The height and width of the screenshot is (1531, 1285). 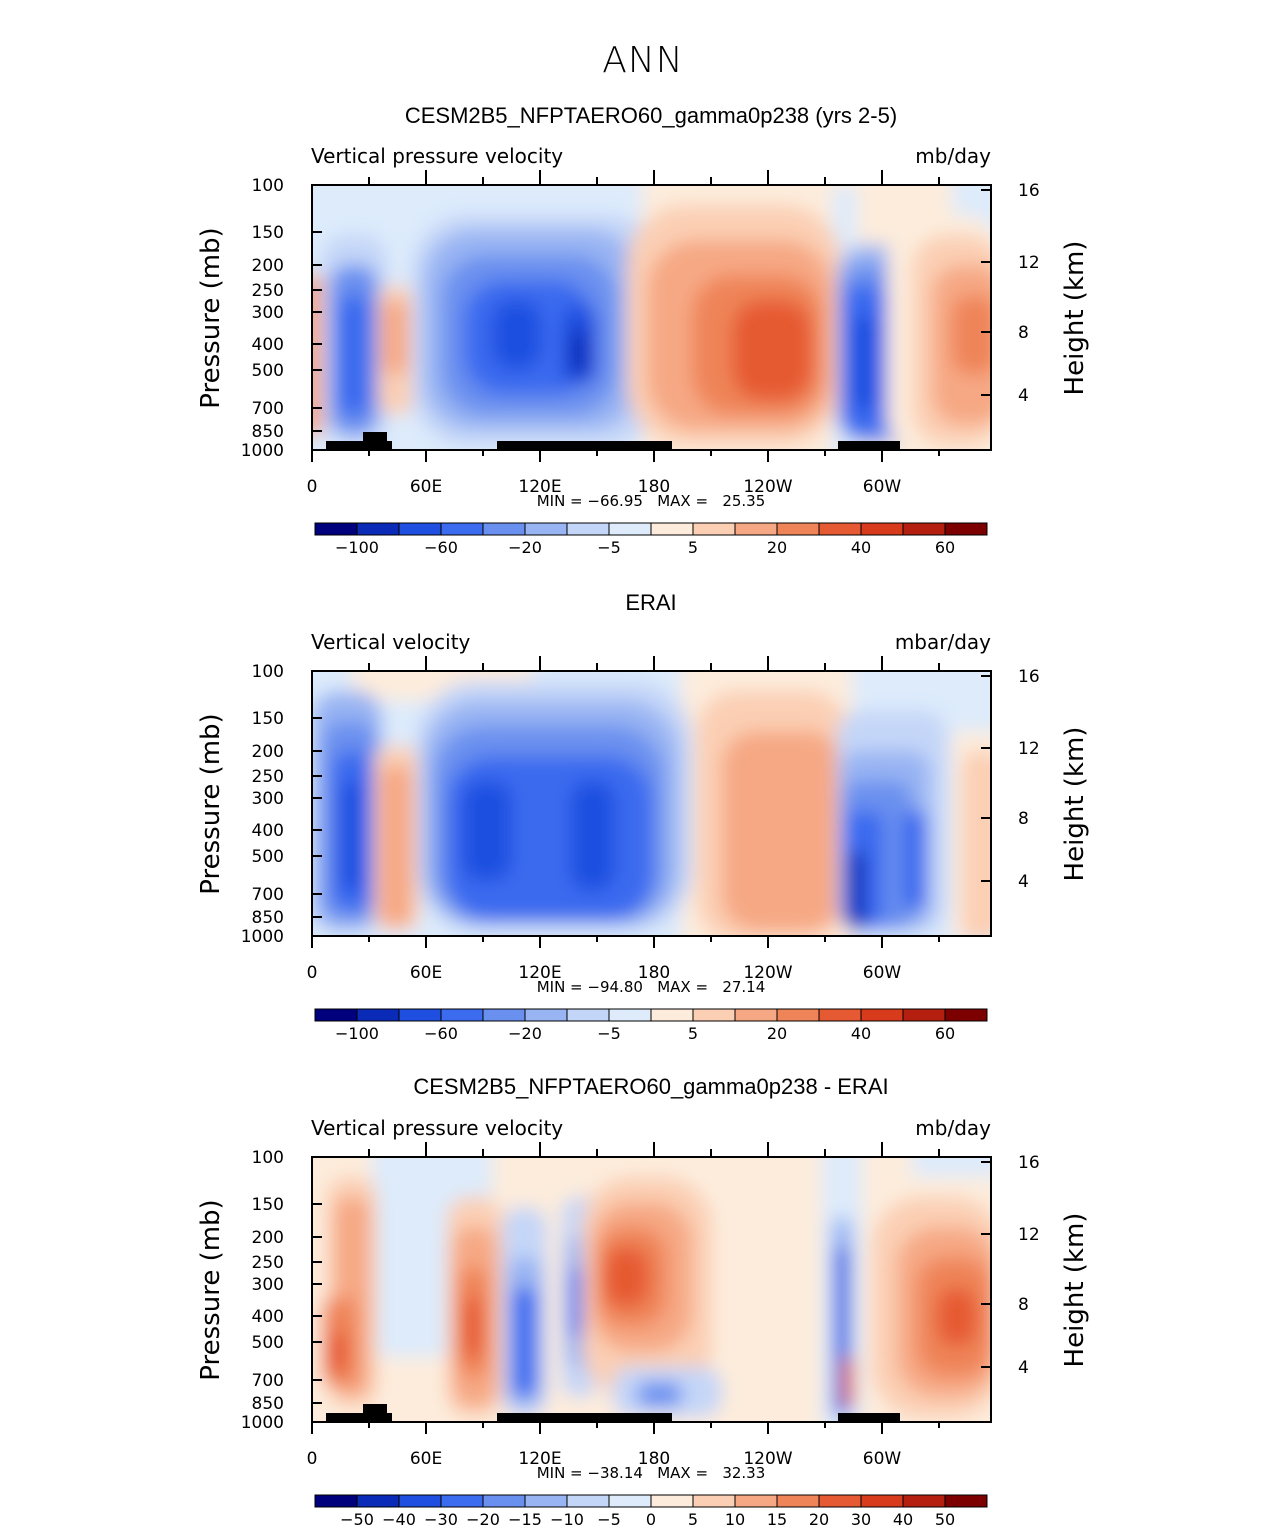 I want to click on height-tick-label: 12, so click(x=1029, y=749).